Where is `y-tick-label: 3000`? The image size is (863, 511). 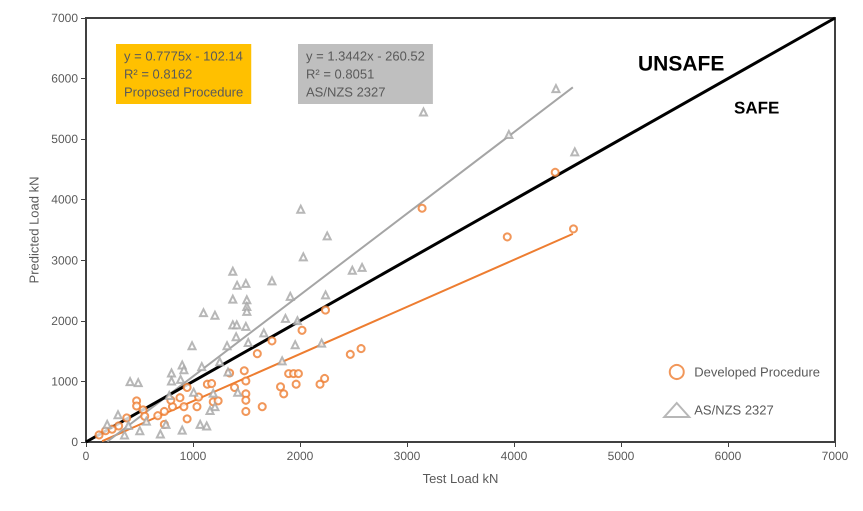 y-tick-label: 3000 is located at coordinates (64, 260).